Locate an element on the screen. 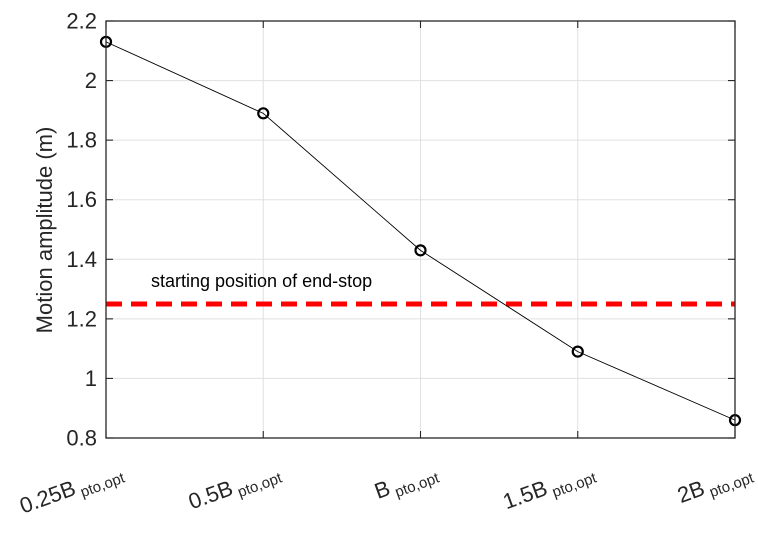 The height and width of the screenshot is (539, 758). y-tick-labels: 2.2 2 1.8 1.6 1.4 1.2 1 0.8 is located at coordinates (81, 230).